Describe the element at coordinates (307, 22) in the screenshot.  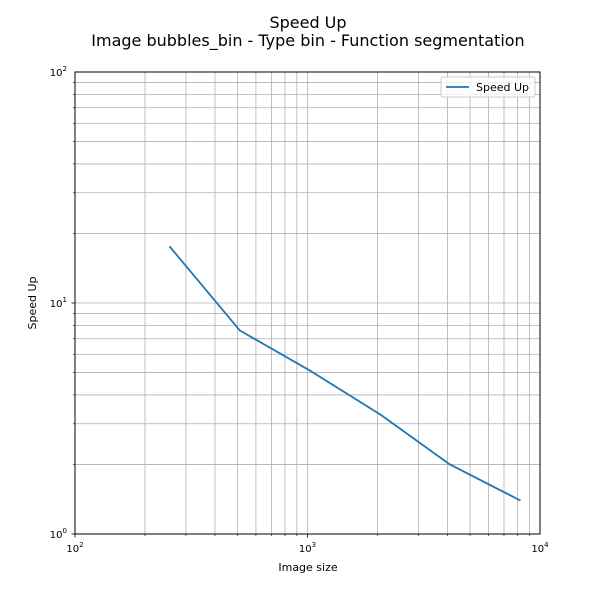
I see `chart-title: Speed Up` at that location.